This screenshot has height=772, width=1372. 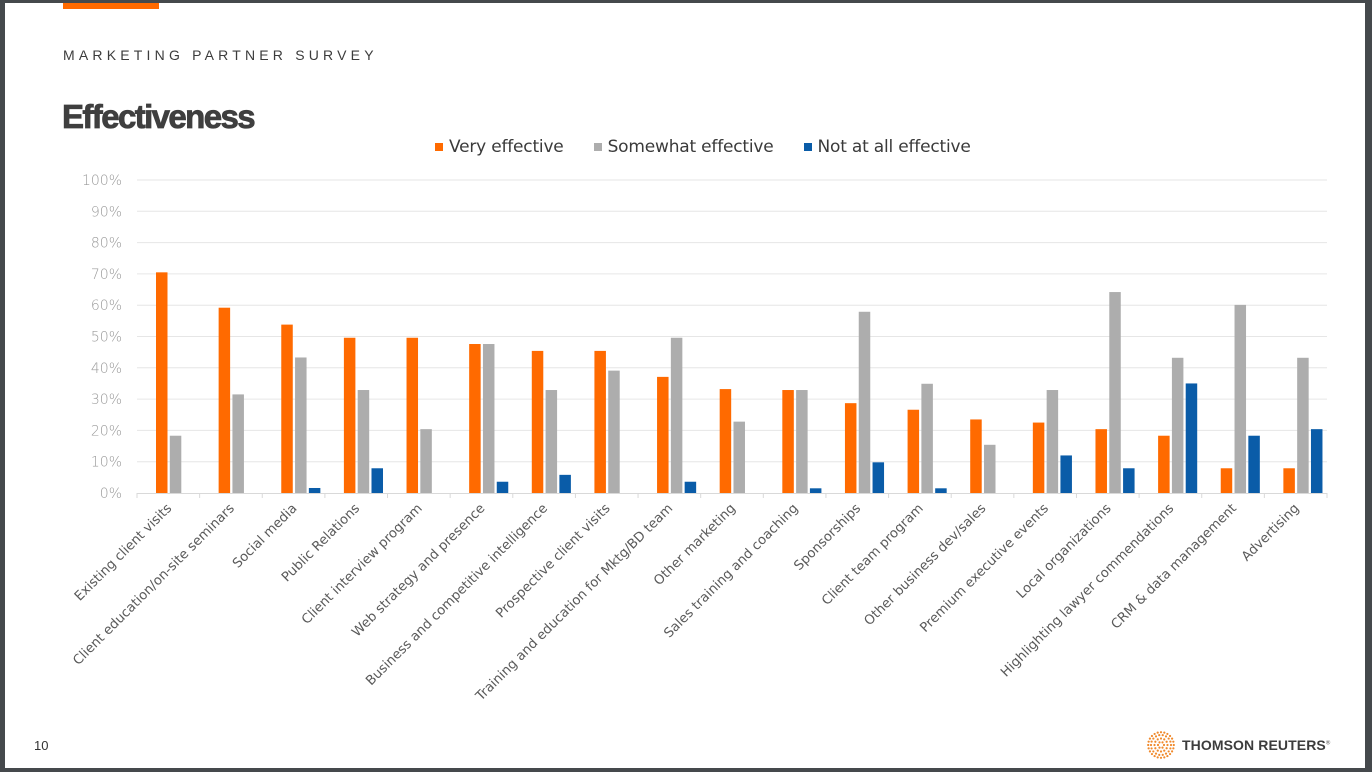 I want to click on y-tick-label: 100%, so click(x=102, y=181).